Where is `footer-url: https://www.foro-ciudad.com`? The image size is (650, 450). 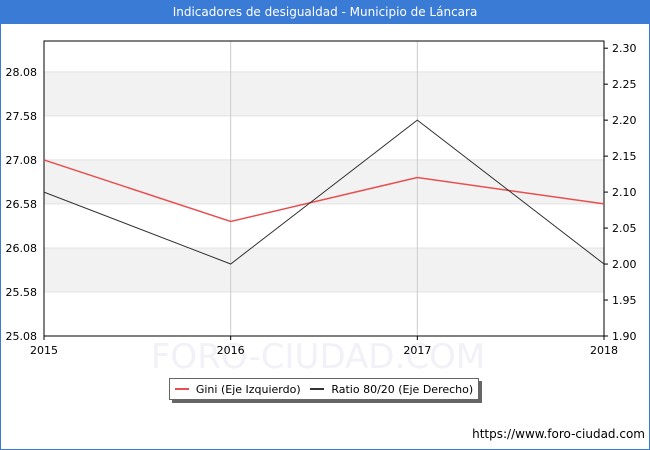
footer-url: https://www.foro-ciudad.com is located at coordinates (558, 434).